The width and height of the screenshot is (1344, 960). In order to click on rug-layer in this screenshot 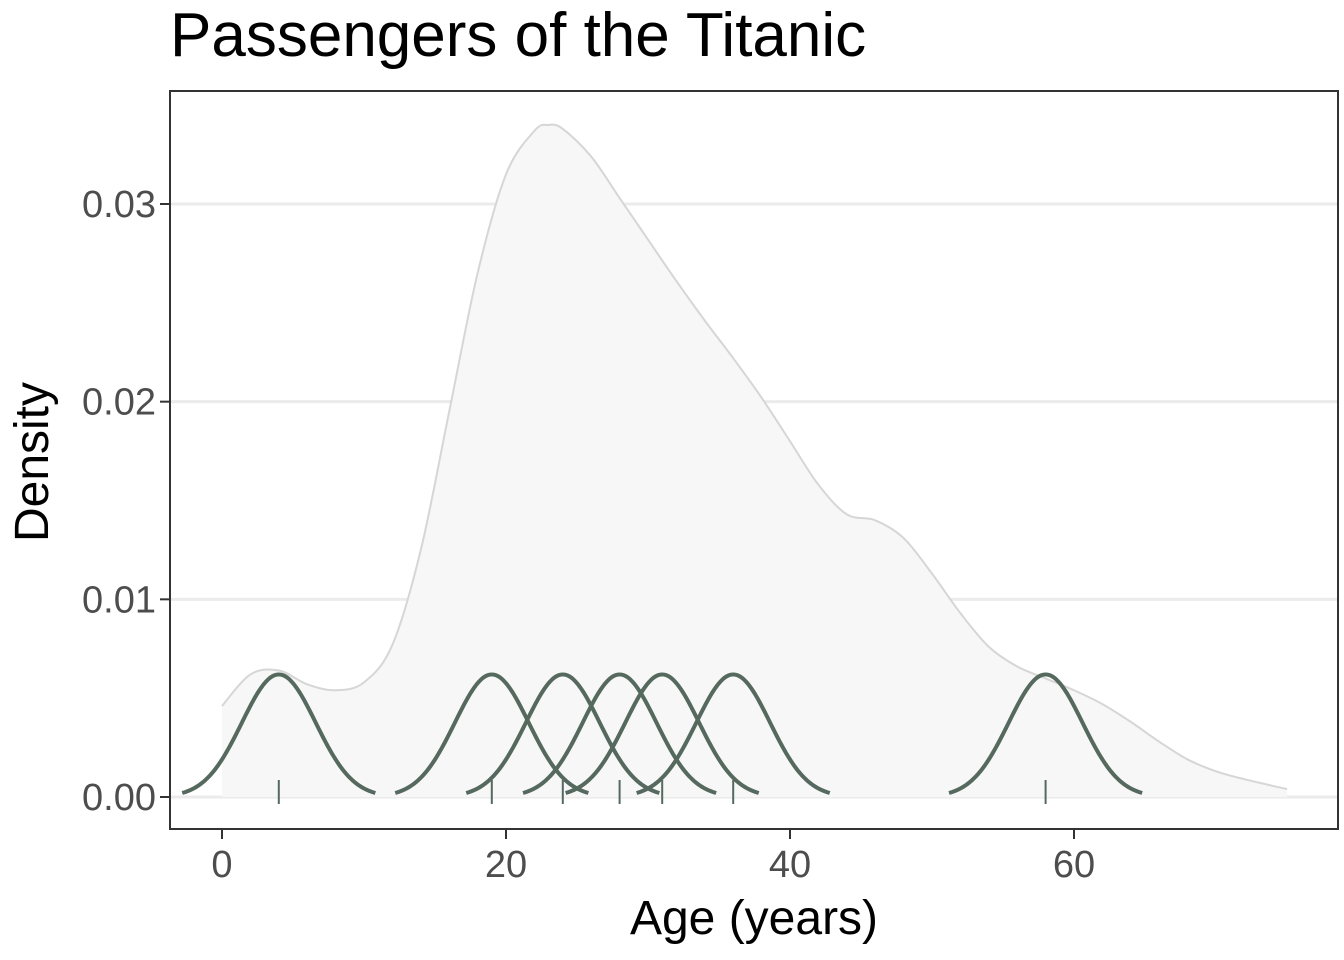, I will do `click(662, 792)`.